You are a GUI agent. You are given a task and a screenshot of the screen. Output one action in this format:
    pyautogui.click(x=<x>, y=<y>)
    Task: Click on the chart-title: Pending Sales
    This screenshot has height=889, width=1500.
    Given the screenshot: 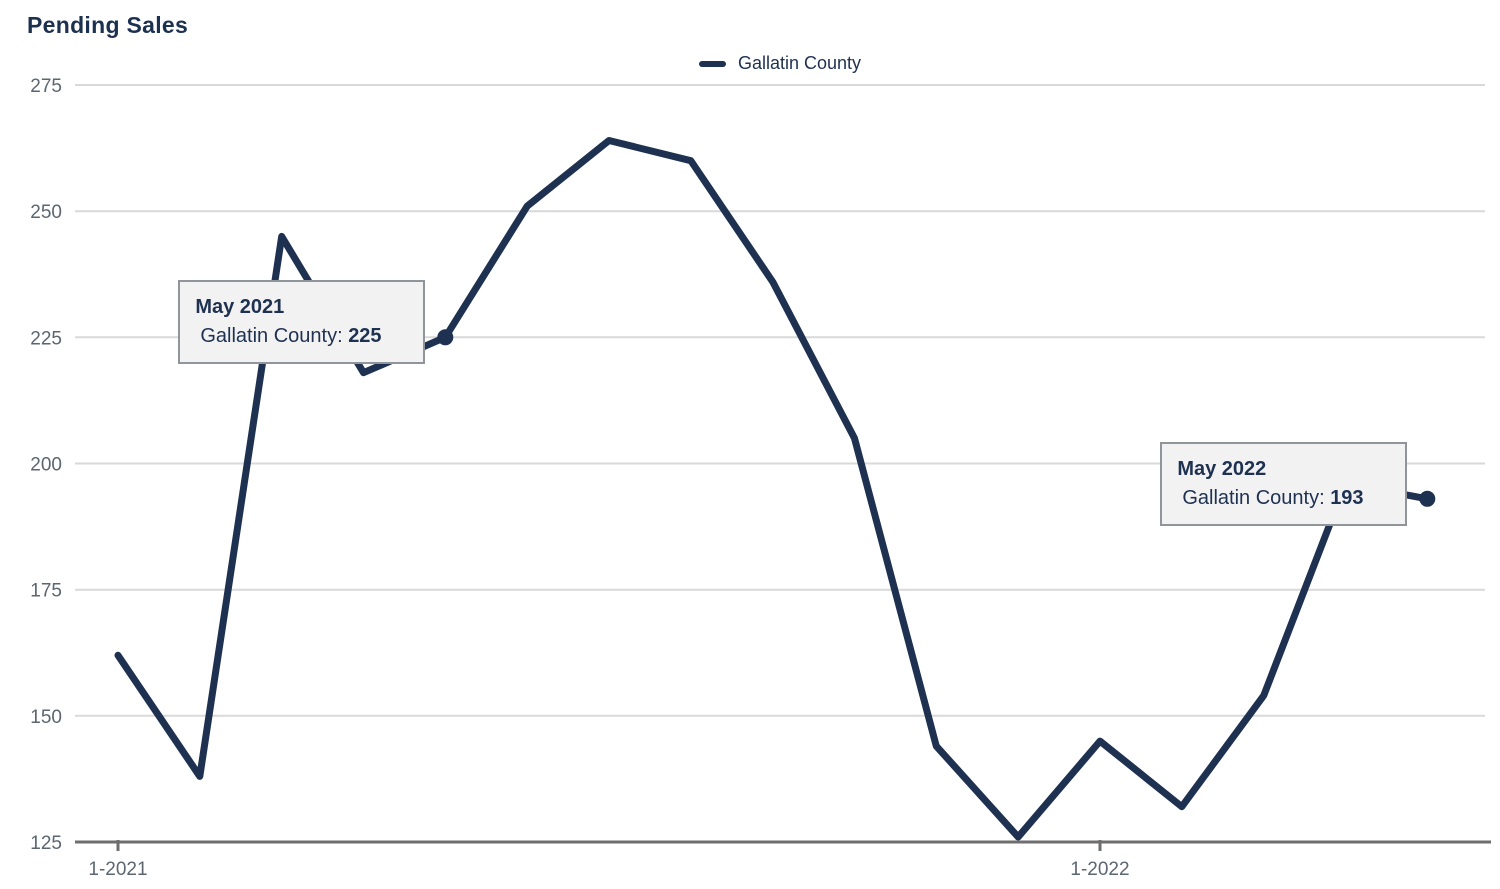 What is the action you would take?
    pyautogui.click(x=108, y=25)
    